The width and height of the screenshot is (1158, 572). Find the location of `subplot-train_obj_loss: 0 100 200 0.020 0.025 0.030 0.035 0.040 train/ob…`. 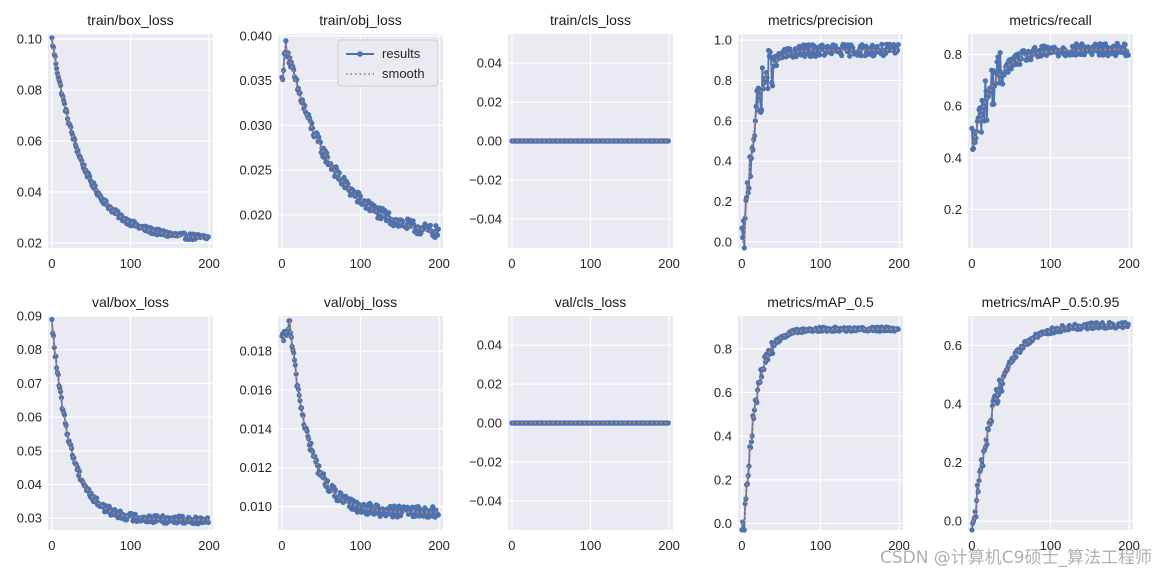

subplot-train_obj_loss: 0 100 200 0.020 0.025 0.030 0.035 0.040 train/ob… is located at coordinates (344, 141).